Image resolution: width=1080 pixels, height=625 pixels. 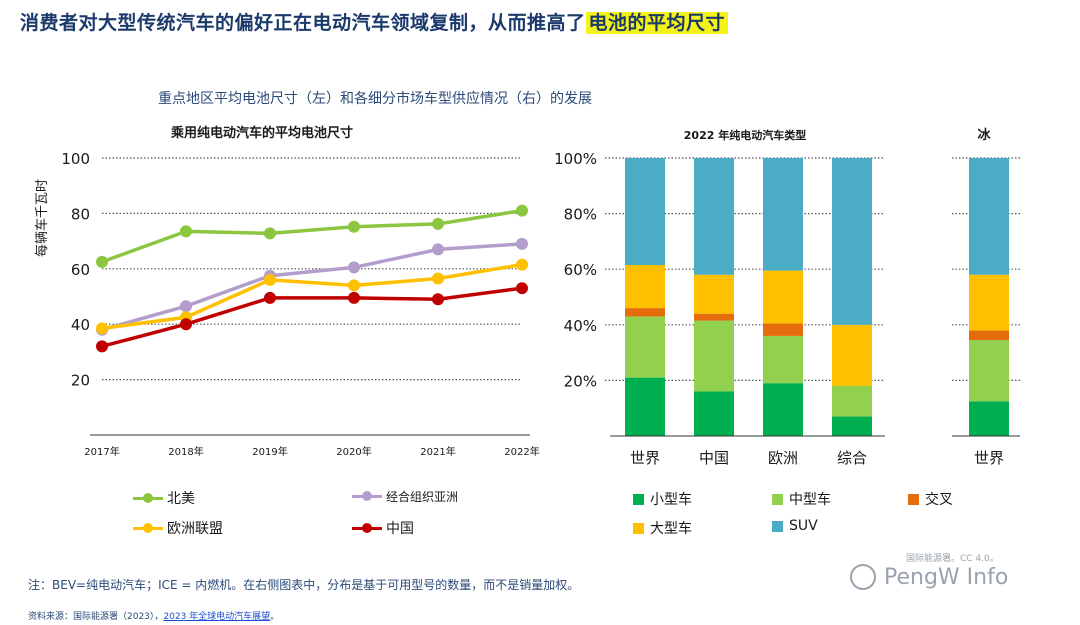 I want to click on legend-label: 北美, so click(x=181, y=499).